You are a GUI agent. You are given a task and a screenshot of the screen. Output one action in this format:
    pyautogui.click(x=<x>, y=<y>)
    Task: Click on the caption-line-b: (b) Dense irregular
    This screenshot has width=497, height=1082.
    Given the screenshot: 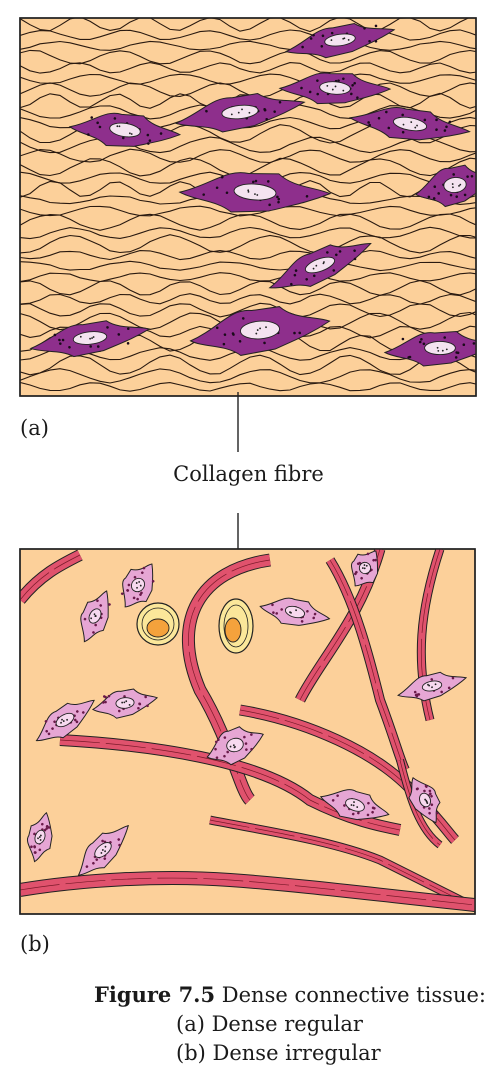 What is the action you would take?
    pyautogui.click(x=278, y=1053)
    